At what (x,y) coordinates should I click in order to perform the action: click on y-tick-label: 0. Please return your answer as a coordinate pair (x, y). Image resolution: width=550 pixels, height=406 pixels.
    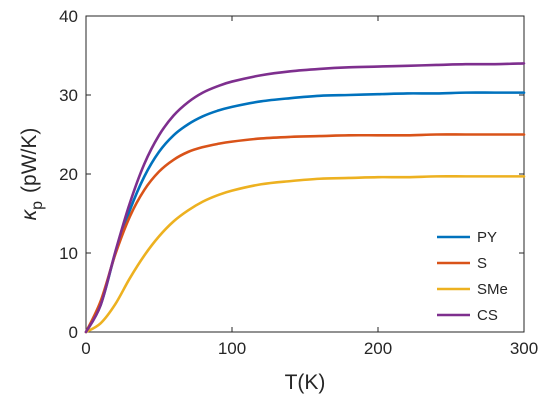
    Looking at the image, I should click on (73, 332).